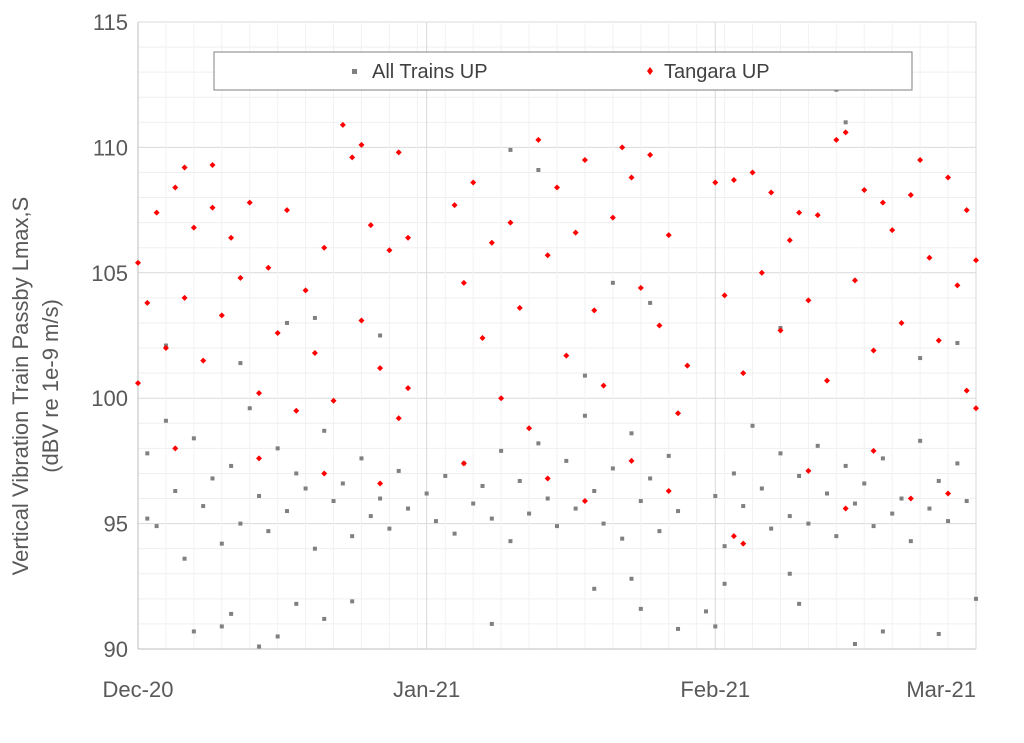 The image size is (1024, 743). I want to click on y-tick-labels: 90 95 100 105 110 115, so click(109, 336).